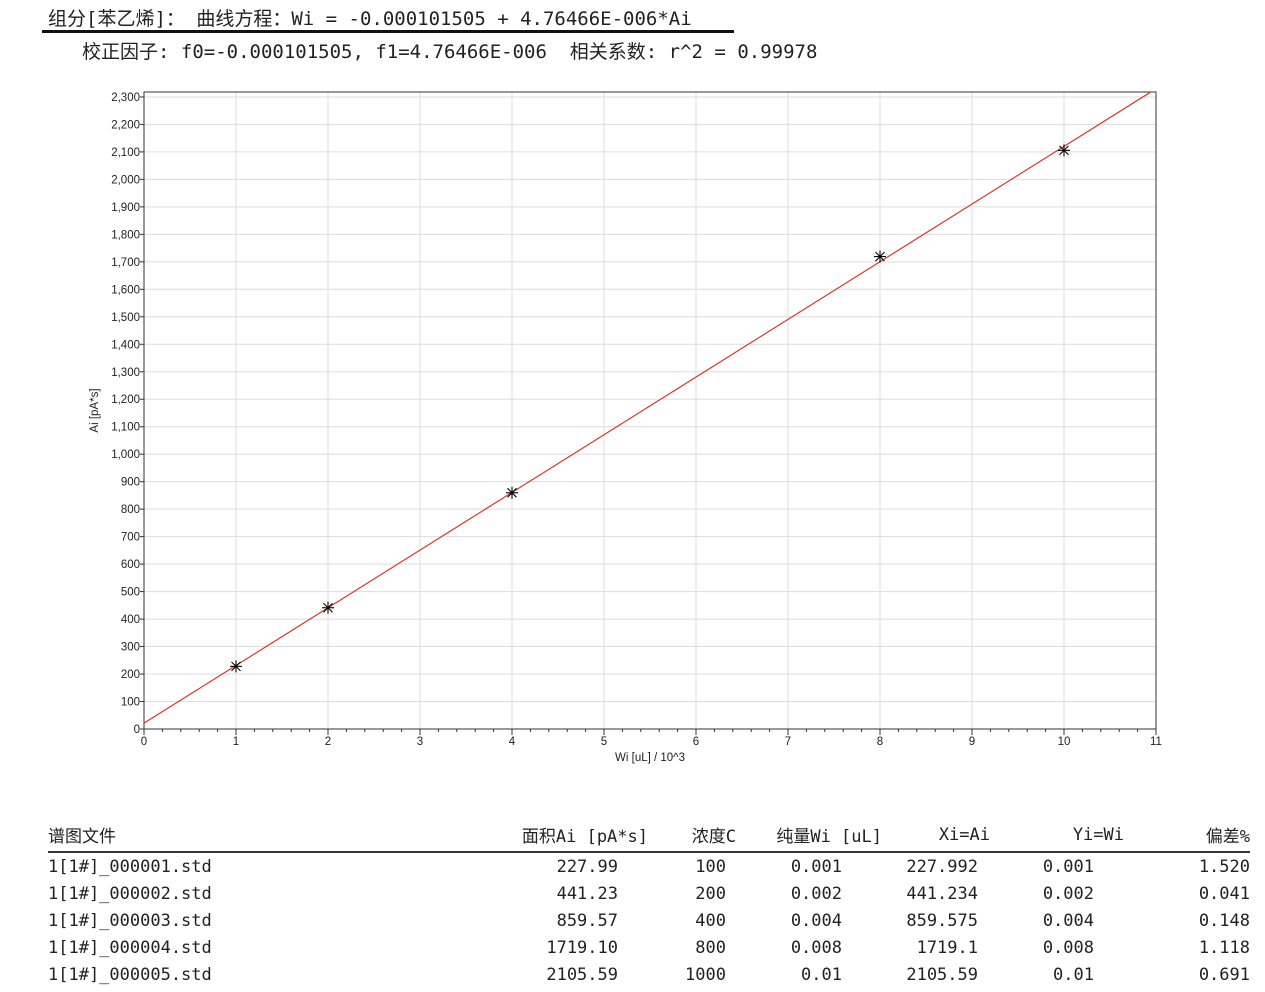 The width and height of the screenshot is (1265, 992). I want to click on y-tick-label: 1,600, so click(125, 290).